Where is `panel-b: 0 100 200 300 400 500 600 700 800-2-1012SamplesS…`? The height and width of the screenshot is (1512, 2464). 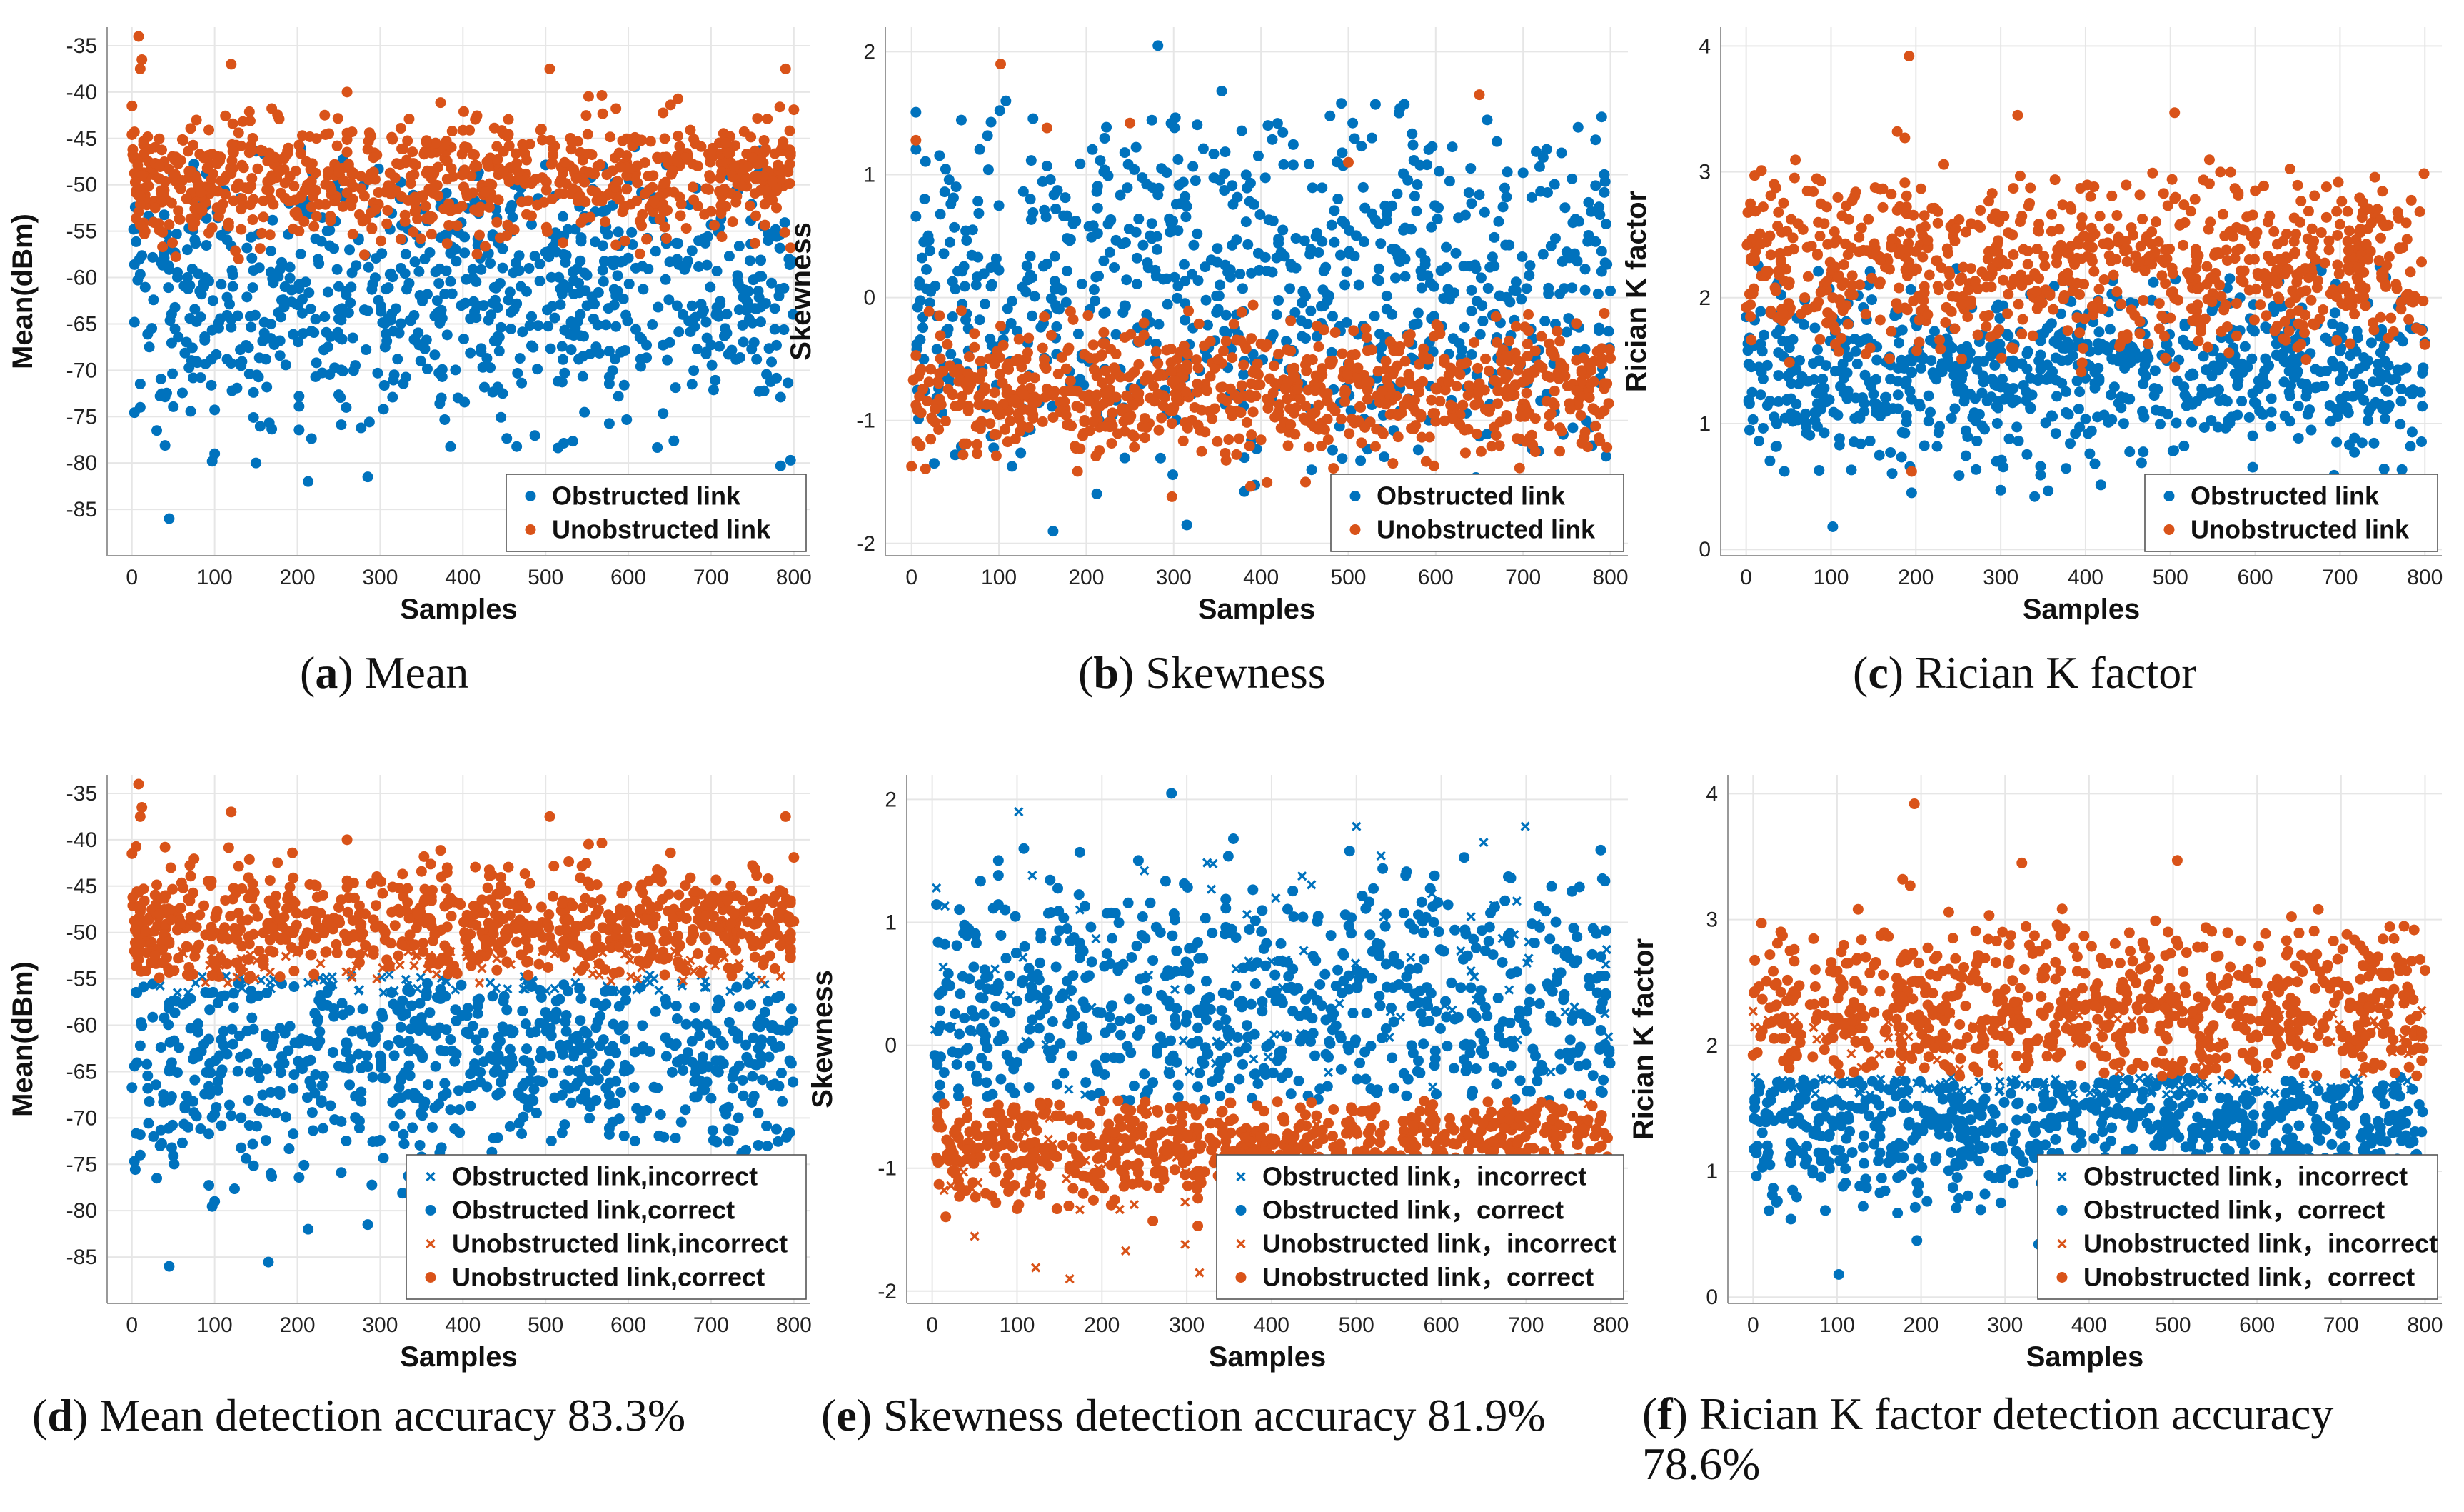 panel-b: 0 100 200 300 400 500 600 700 800-2-1012SamplesS… is located at coordinates (1207, 326).